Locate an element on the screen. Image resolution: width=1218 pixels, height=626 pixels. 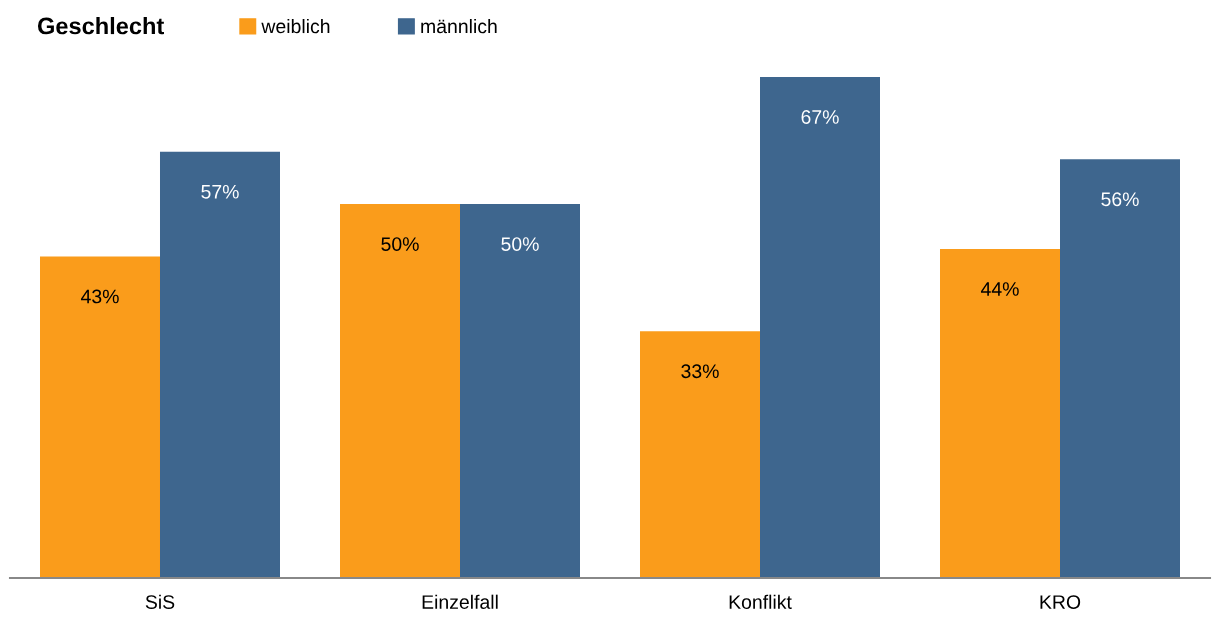
x-tick-label: KRO is located at coordinates (1060, 602).